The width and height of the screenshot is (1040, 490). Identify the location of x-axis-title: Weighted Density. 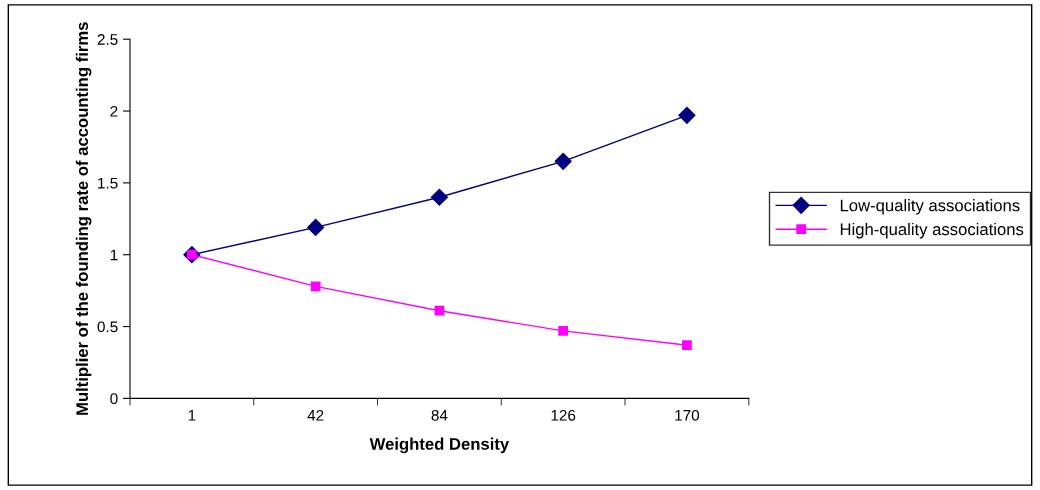
(439, 445).